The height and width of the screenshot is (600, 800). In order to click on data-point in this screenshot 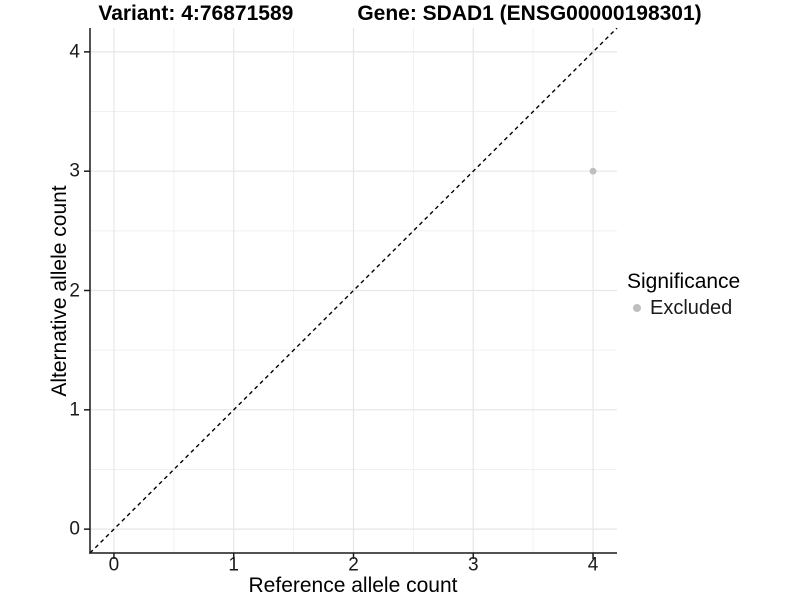, I will do `click(593, 171)`.